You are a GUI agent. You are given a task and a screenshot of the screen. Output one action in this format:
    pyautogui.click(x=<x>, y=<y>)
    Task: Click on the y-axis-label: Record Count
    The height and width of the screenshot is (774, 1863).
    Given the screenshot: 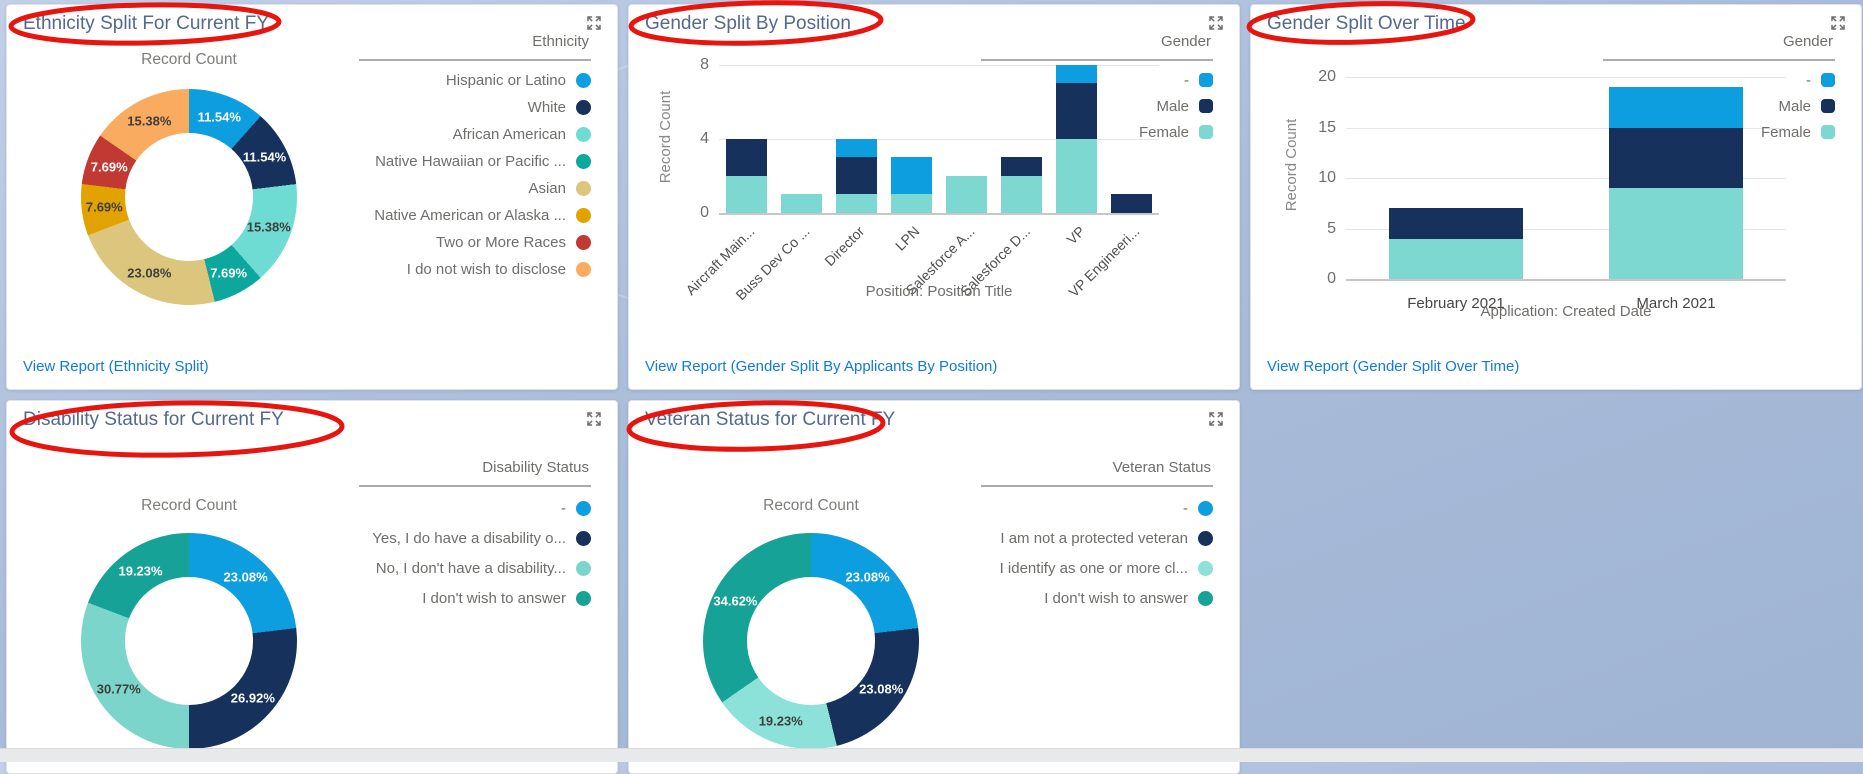 What is the action you would take?
    pyautogui.click(x=1291, y=165)
    